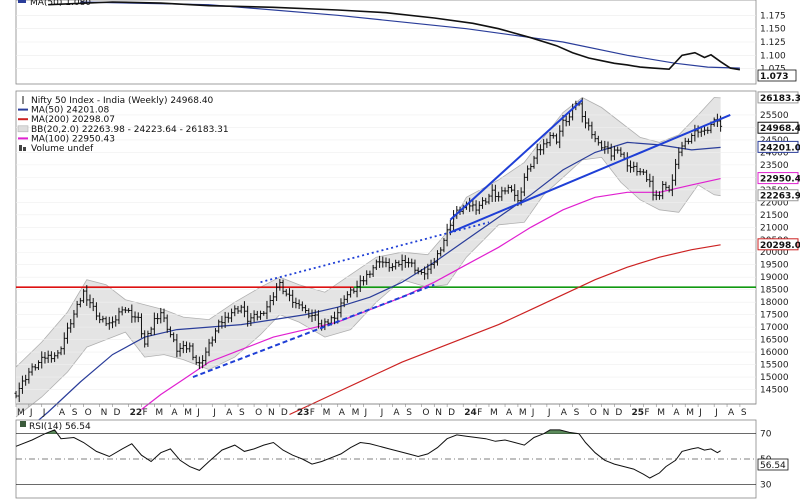 Image resolution: width=800 pixels, height=500 pixels. I want to click on main-tick-label: 22000, so click(774, 203).